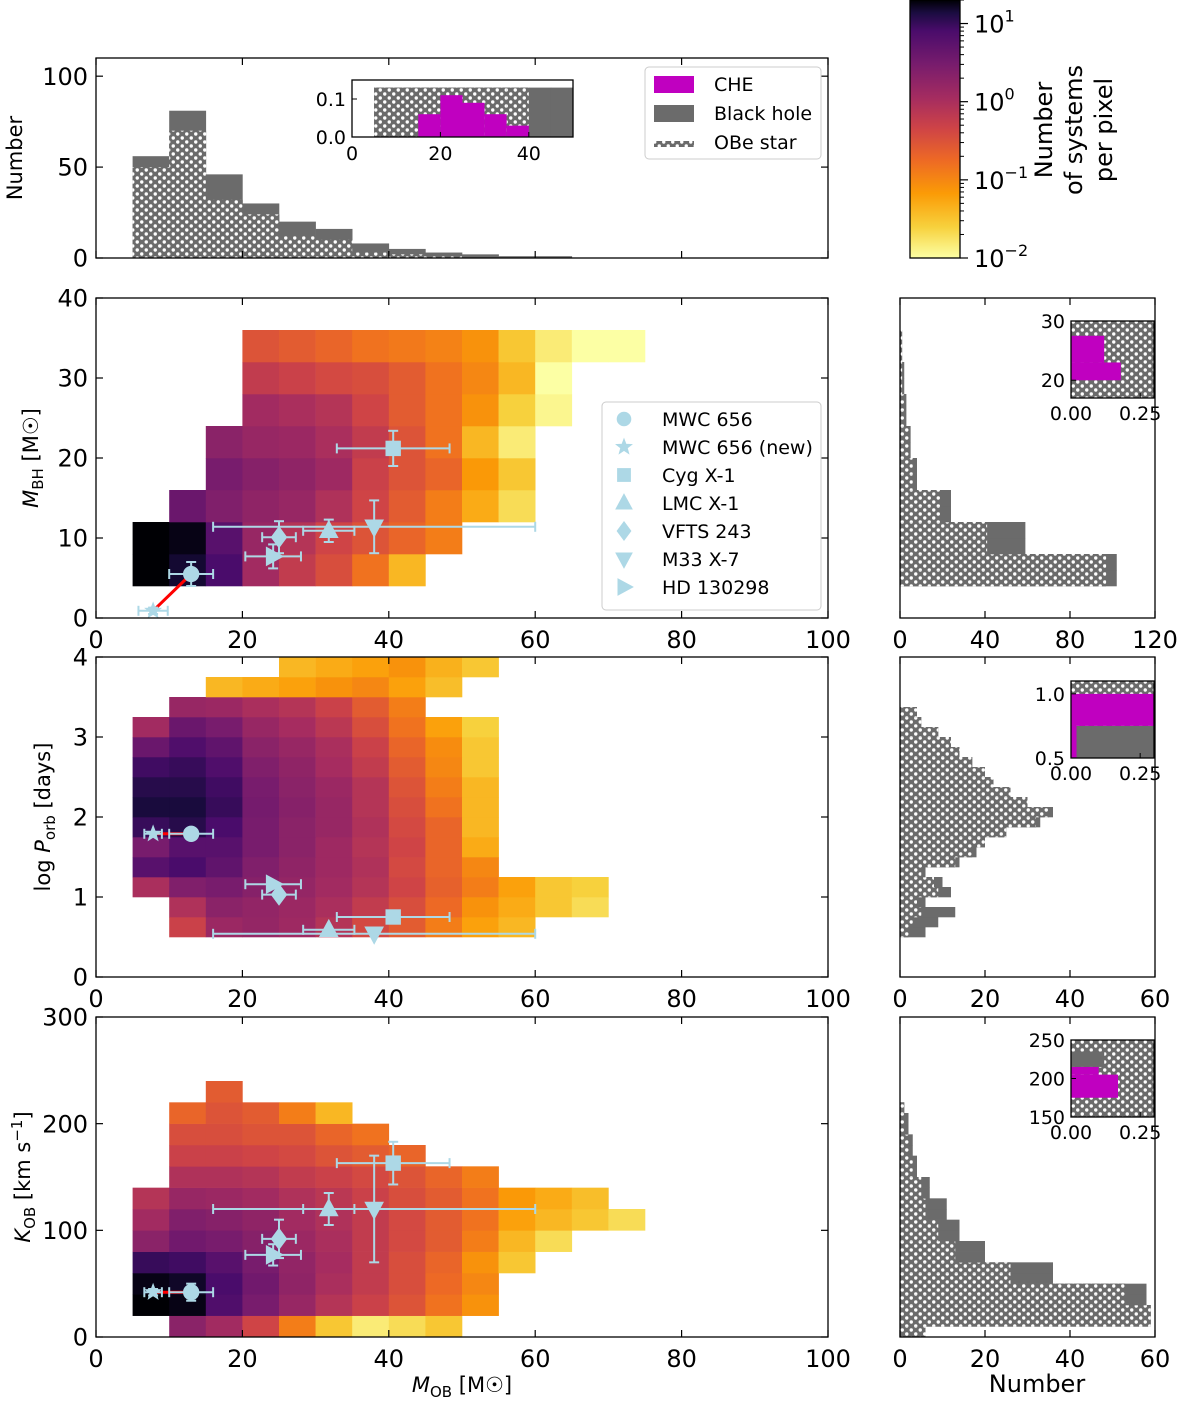 The width and height of the screenshot is (1200, 1404). I want to click on point-vfts-243-marker, so click(279, 537).